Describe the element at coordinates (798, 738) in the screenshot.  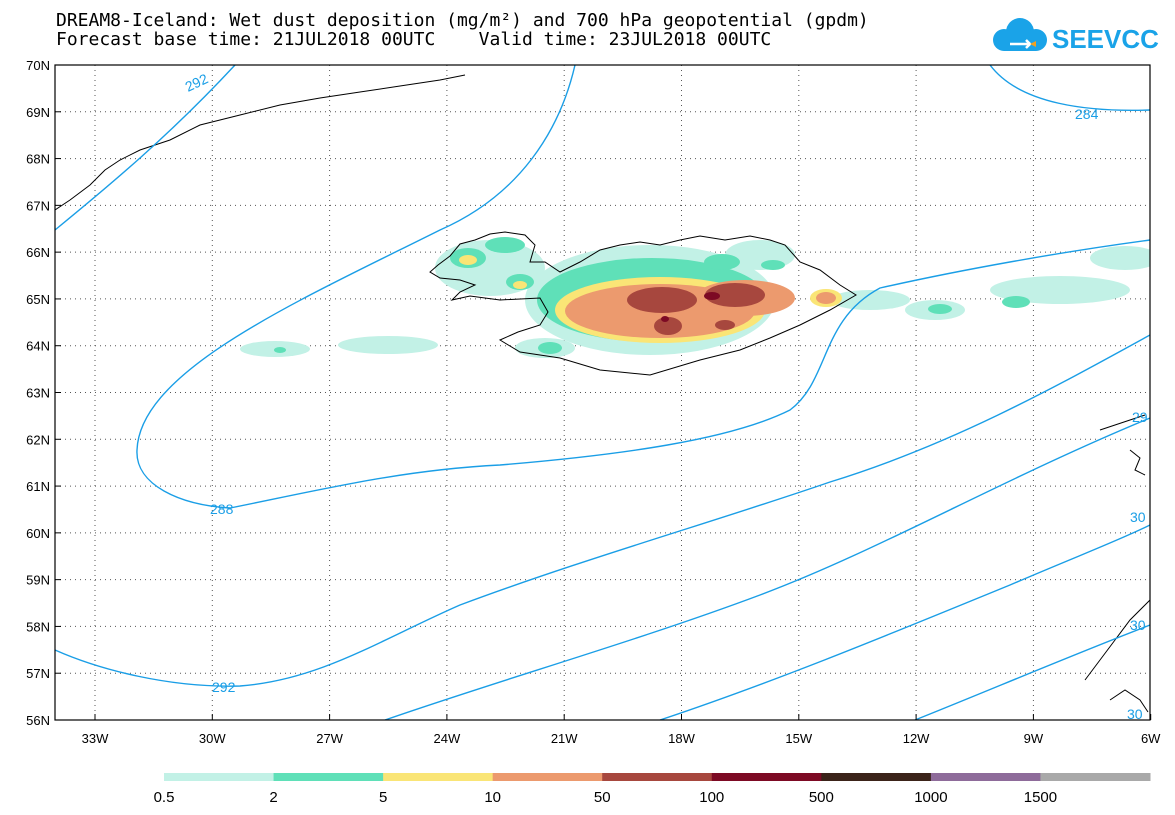
I see `lon-tick-label: 15W` at that location.